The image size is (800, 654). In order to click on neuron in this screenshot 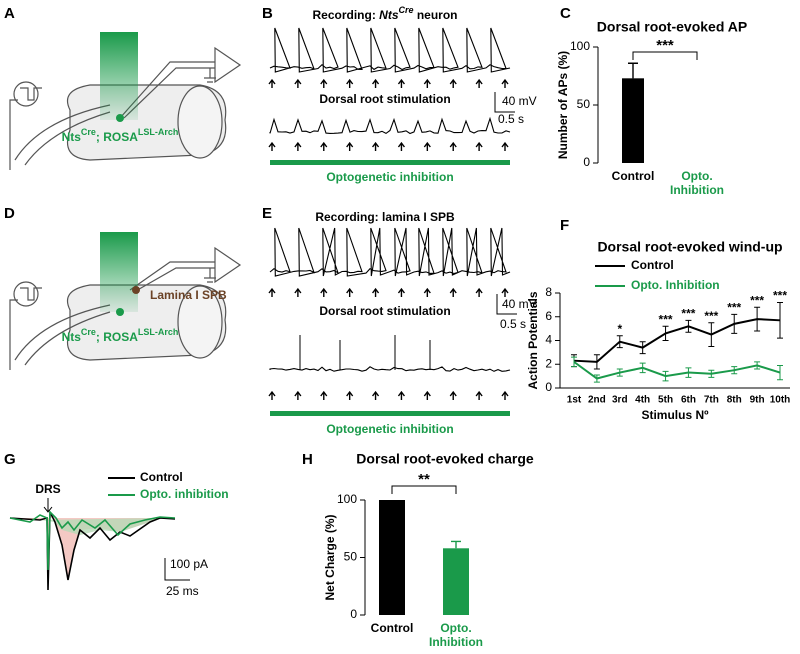, I will do `click(120, 312)`.